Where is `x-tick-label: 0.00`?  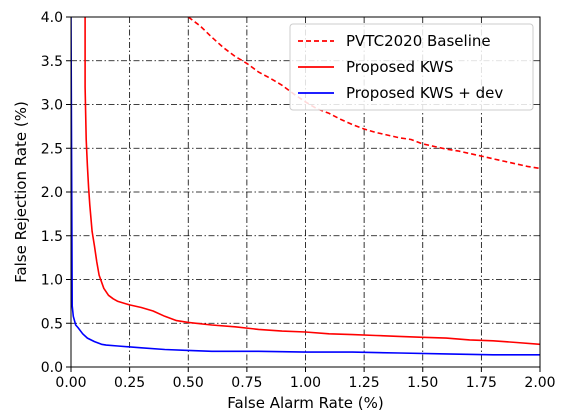 x-tick-label: 0.00 is located at coordinates (70, 383).